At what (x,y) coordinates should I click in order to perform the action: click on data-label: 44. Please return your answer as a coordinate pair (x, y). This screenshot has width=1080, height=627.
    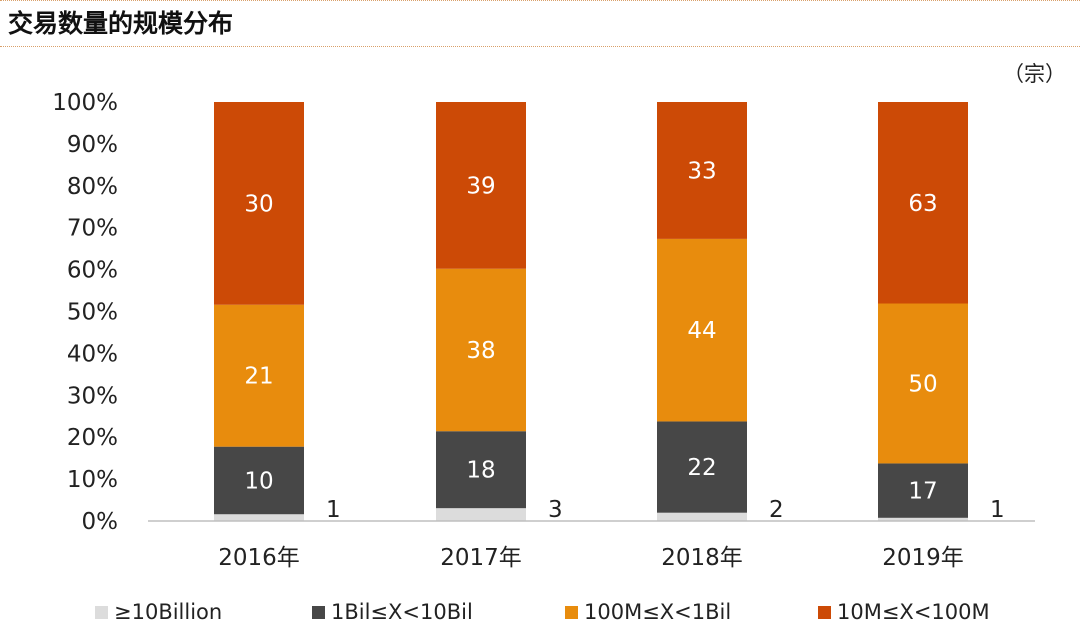
    Looking at the image, I should click on (701, 331).